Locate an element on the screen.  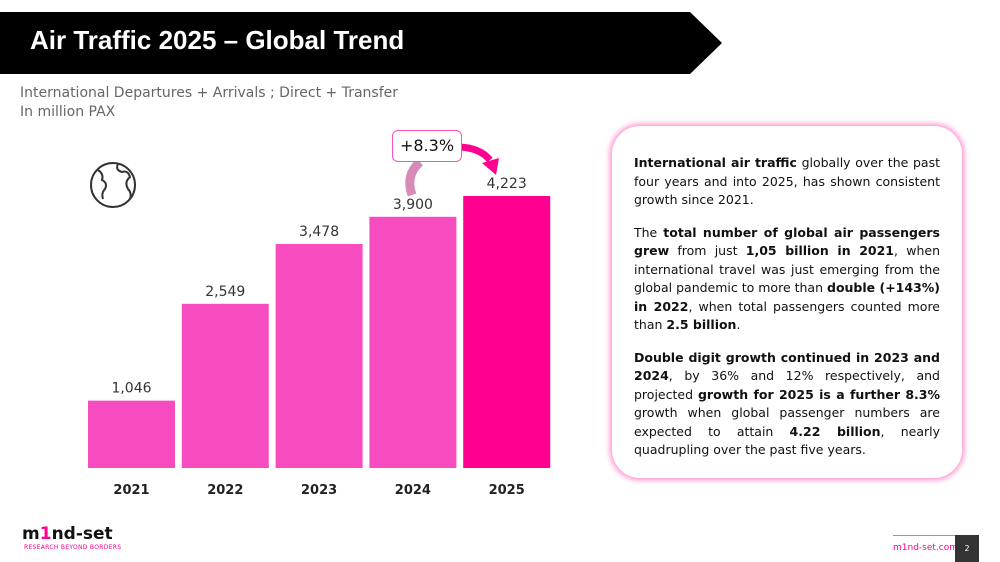
data-label: 3,900 is located at coordinates (413, 205).